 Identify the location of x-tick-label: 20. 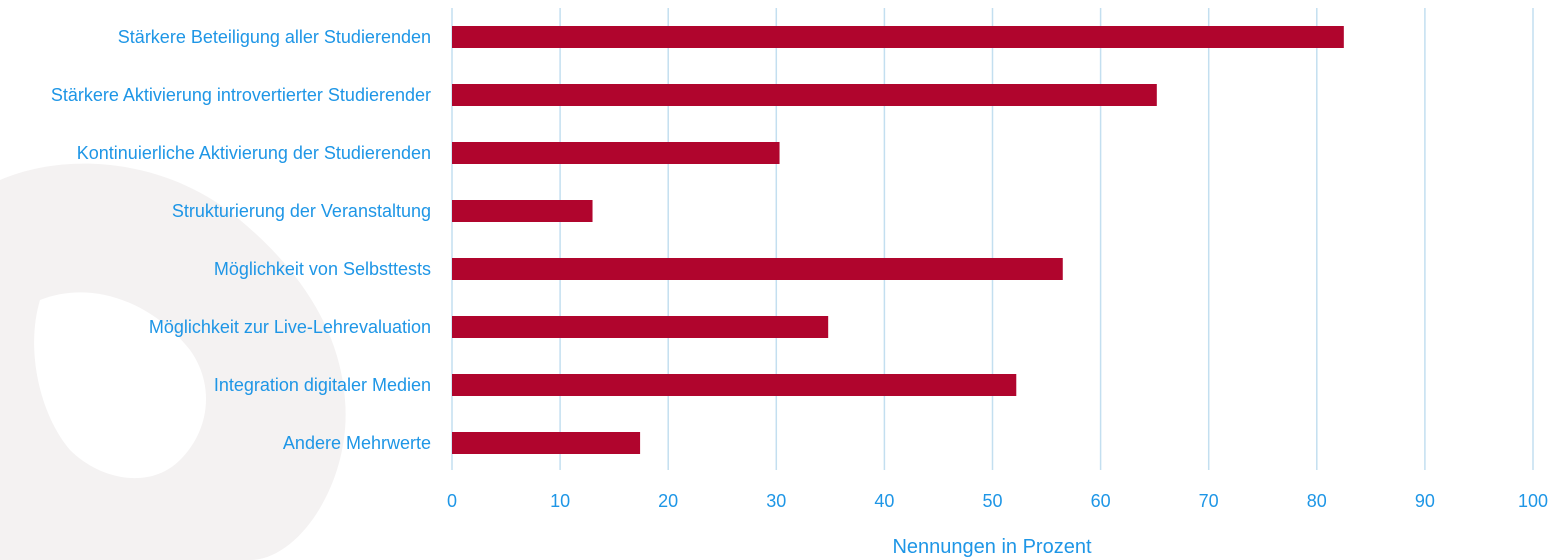
(668, 501).